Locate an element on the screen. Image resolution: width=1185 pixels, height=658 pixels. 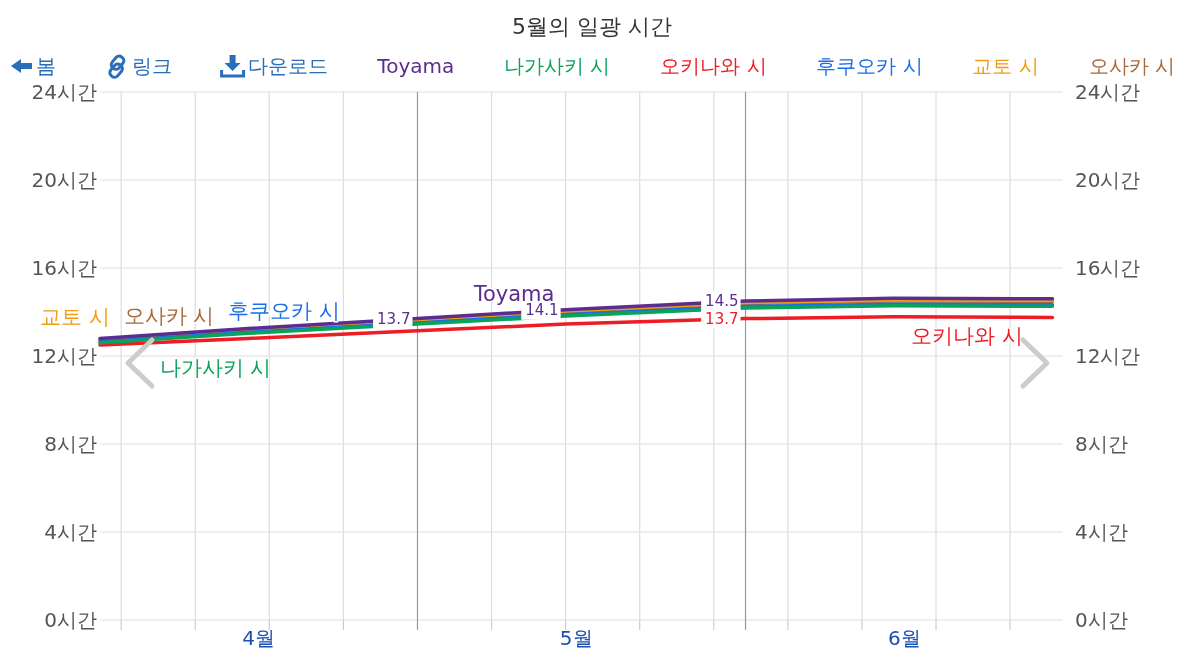
y2-tick-label: 8시간 is located at coordinates (1101, 444).